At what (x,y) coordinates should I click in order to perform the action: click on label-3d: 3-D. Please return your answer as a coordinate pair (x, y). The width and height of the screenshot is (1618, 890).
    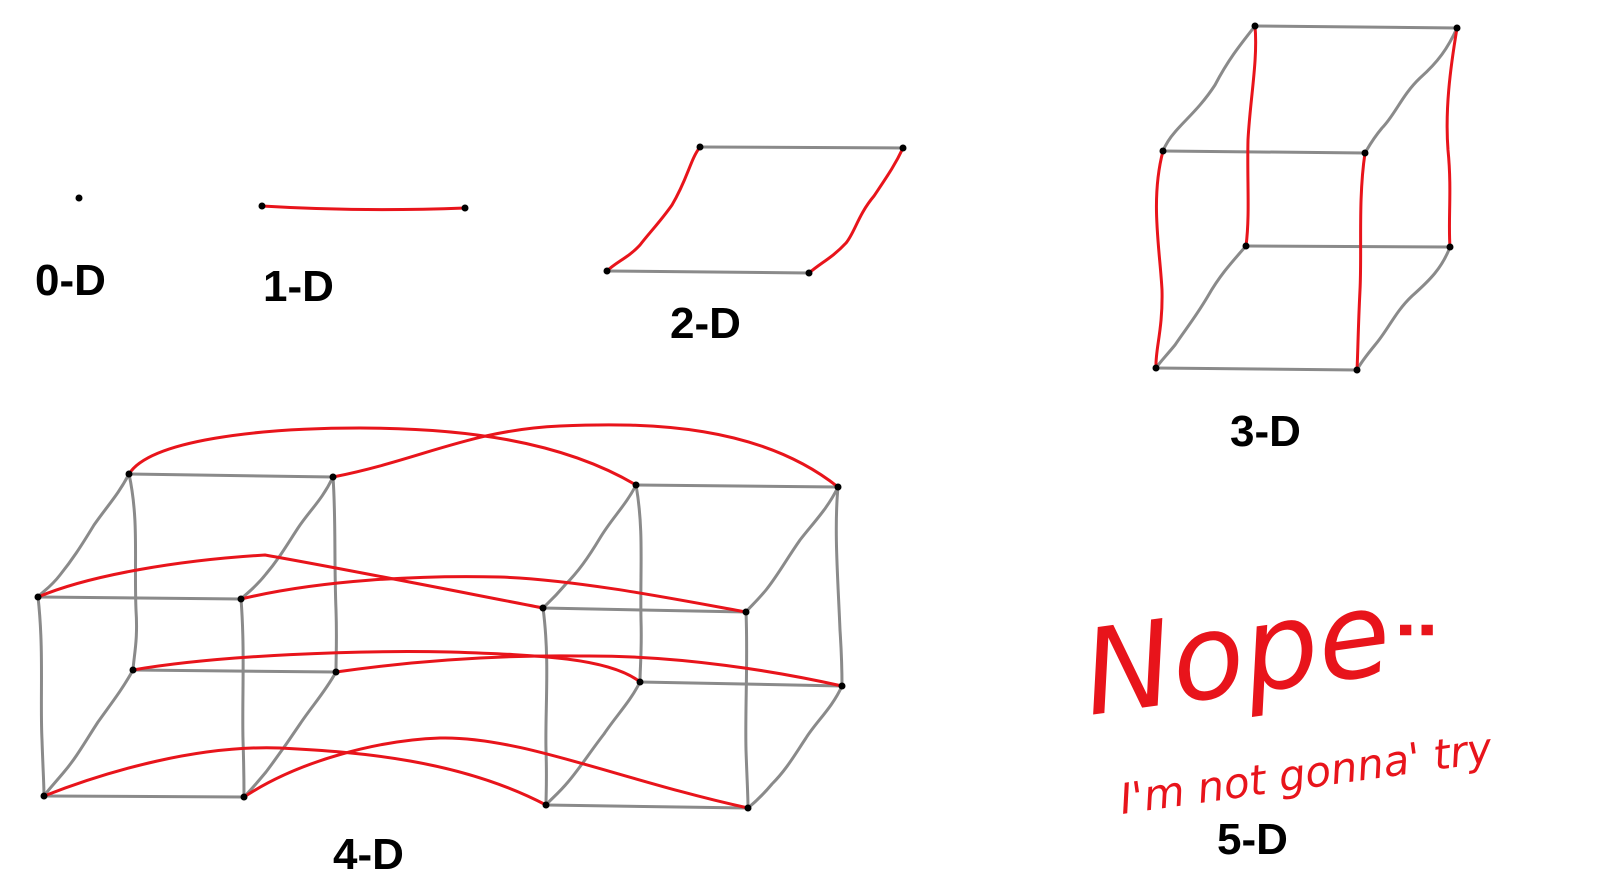
    Looking at the image, I should click on (1265, 431).